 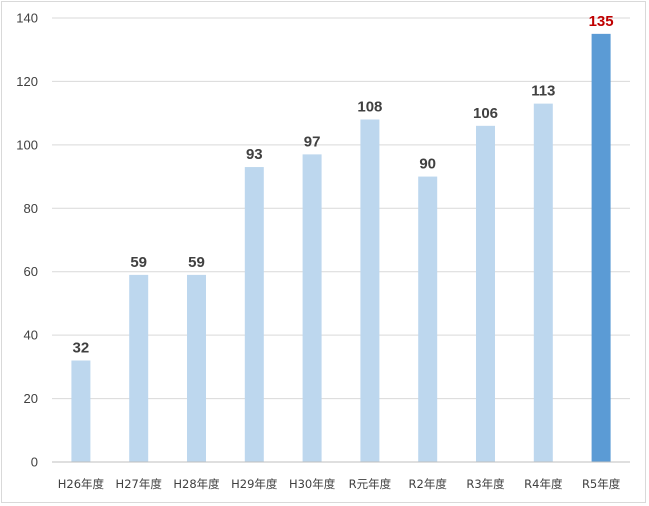 I want to click on data-label-5: 108, so click(x=369, y=106).